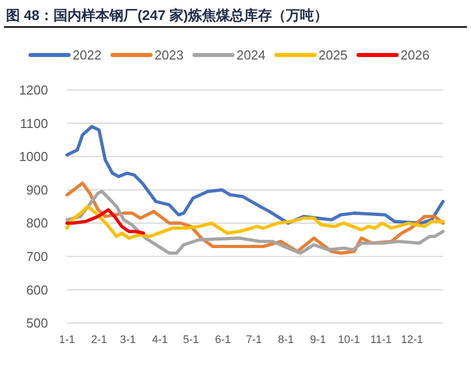 This screenshot has height=388, width=471. I want to click on chart-title: 图 48：国内样本钢厂(247 家)炼焦煤总库存（万吨）, so click(167, 15).